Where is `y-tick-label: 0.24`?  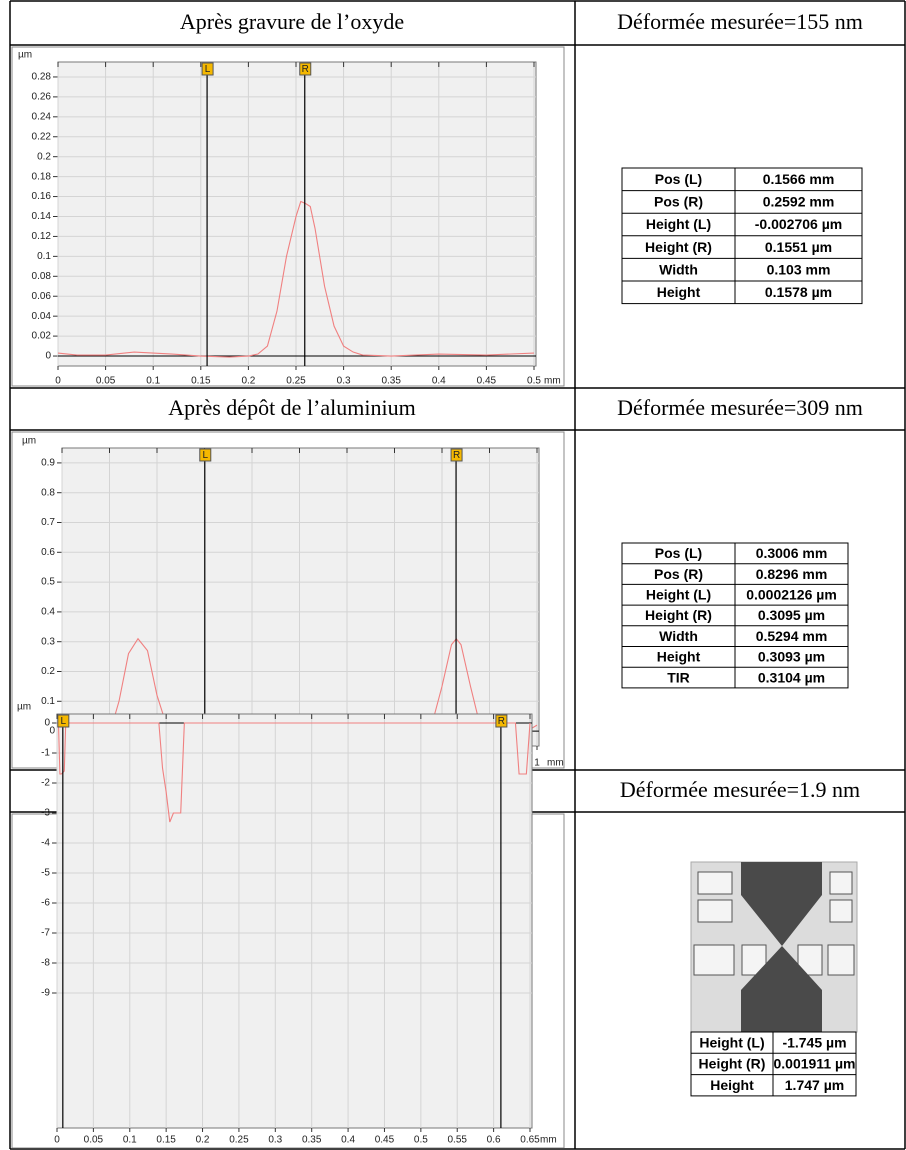
y-tick-label: 0.24 is located at coordinates (42, 116).